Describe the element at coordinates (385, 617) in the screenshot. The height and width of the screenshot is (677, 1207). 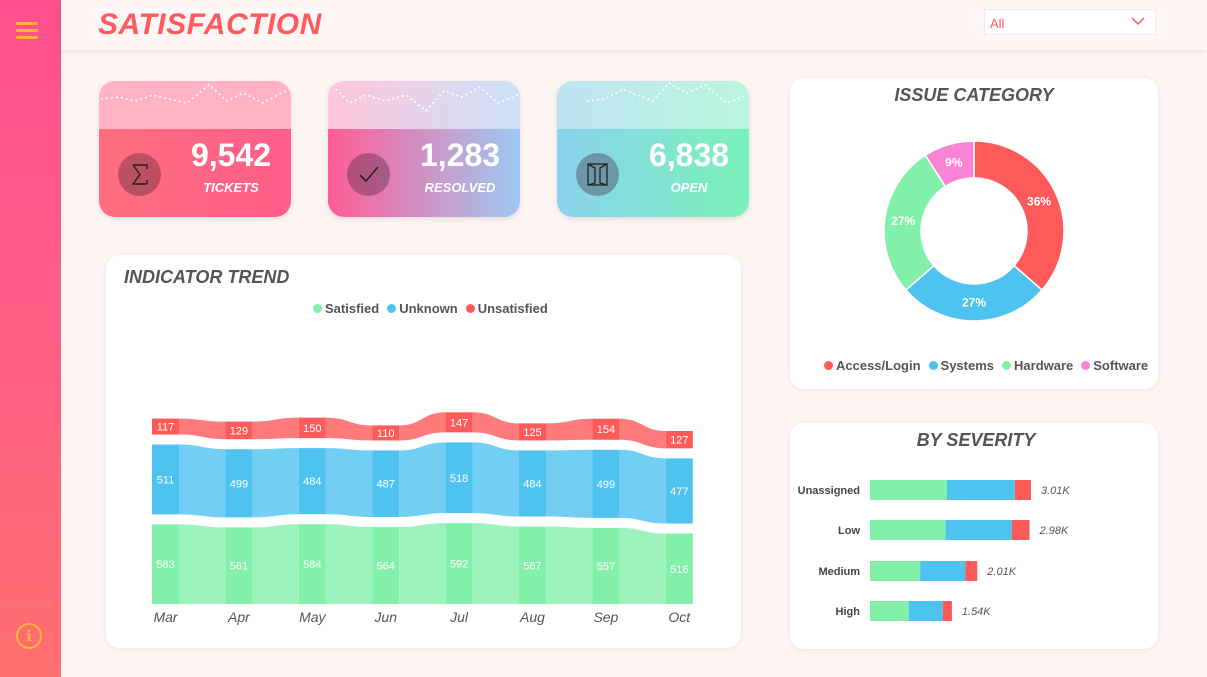
I see `x-tick-label: Jun` at that location.